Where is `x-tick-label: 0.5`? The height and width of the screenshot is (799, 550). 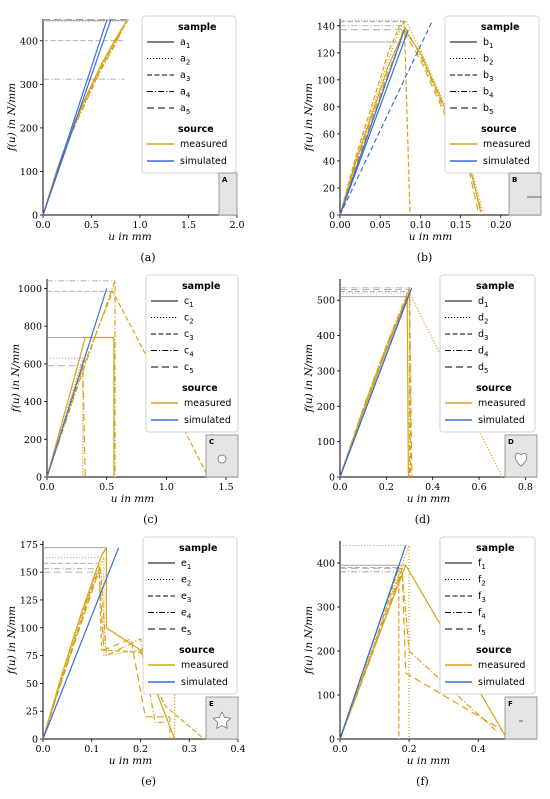
x-tick-label: 0.5 is located at coordinates (106, 487).